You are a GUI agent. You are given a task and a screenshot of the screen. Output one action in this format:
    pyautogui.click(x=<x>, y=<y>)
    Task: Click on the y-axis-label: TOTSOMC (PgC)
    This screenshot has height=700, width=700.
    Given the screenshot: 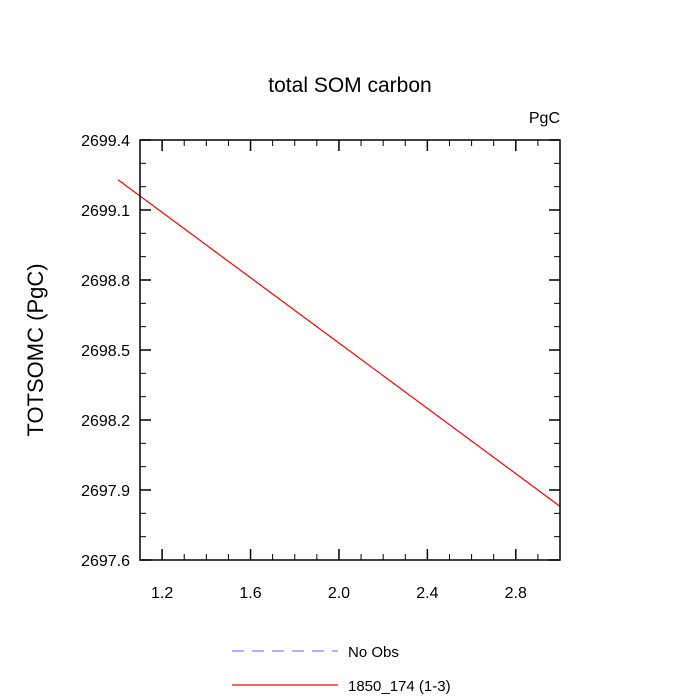 What is the action you would take?
    pyautogui.click(x=35, y=349)
    